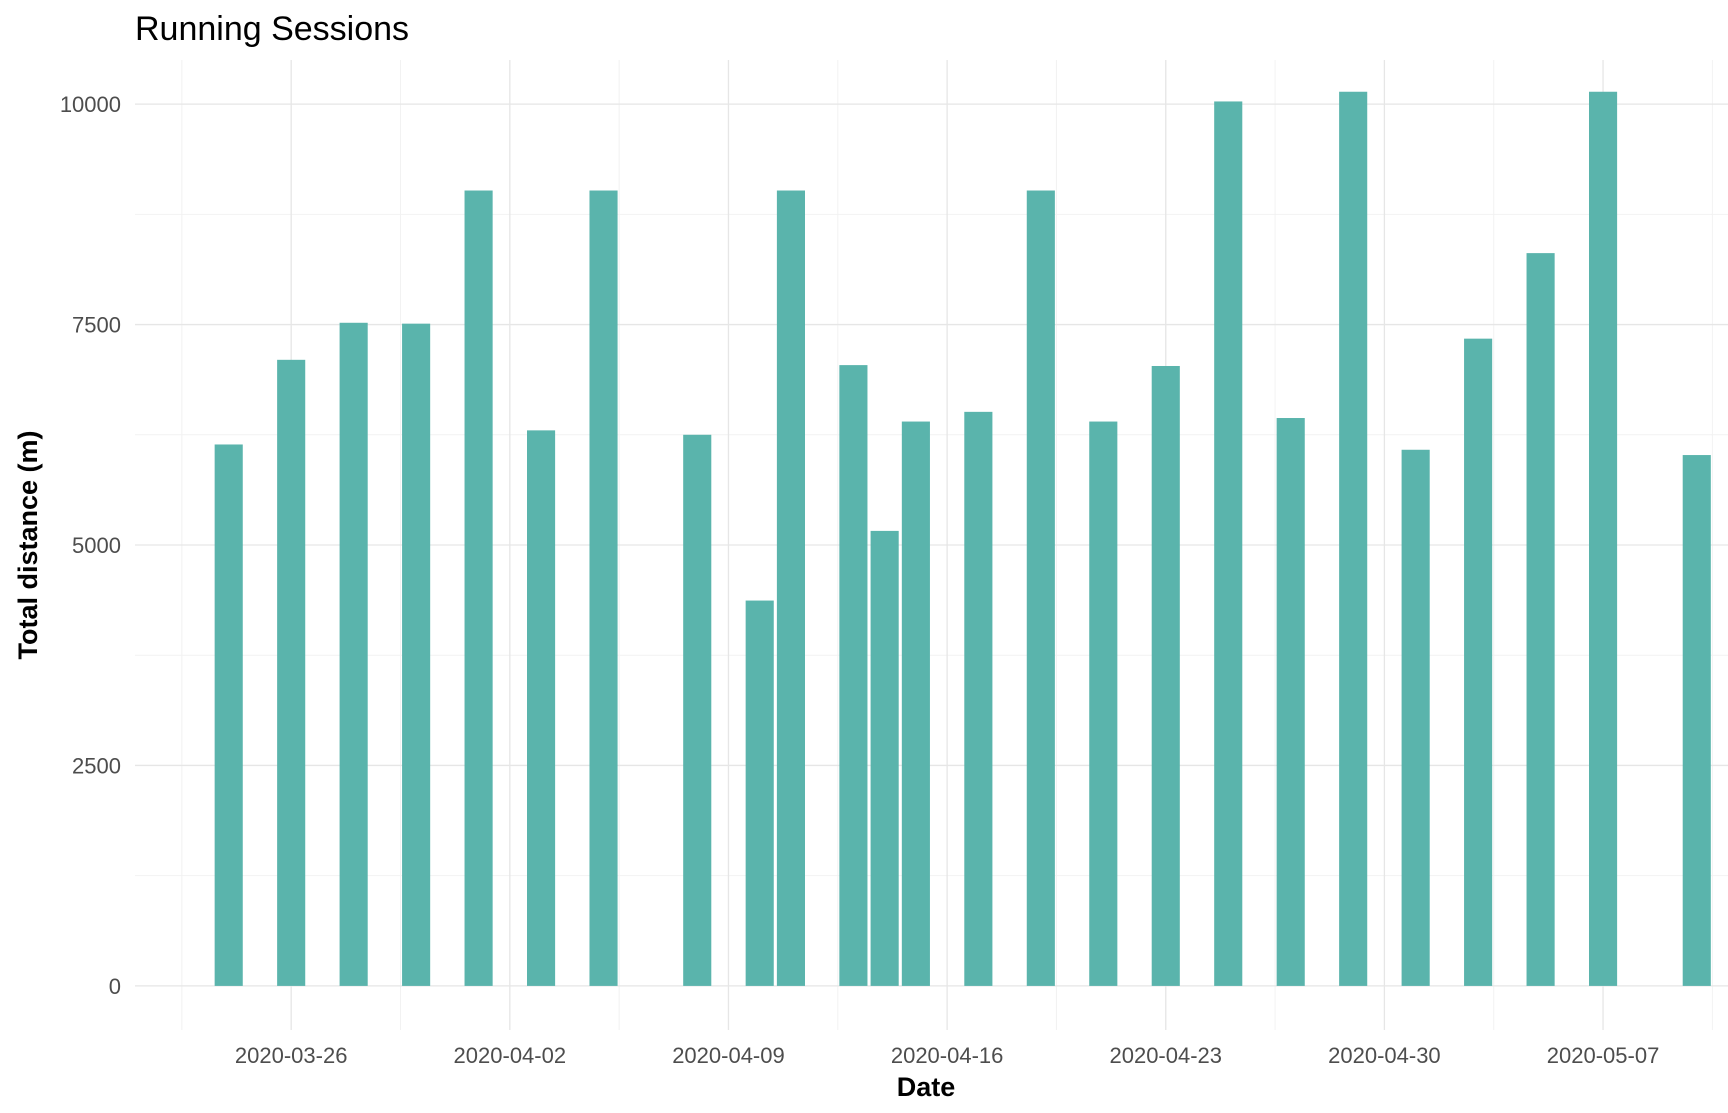 This screenshot has height=1113, width=1728. I want to click on x-tick-label: 2020-04-09, so click(728, 1055).